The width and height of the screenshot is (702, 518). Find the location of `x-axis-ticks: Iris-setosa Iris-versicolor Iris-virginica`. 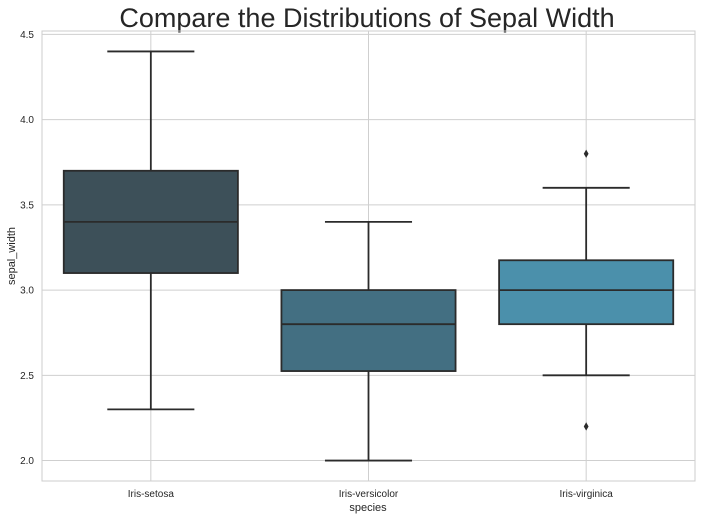

x-axis-ticks: Iris-setosa Iris-versicolor Iris-virginica is located at coordinates (371, 494).